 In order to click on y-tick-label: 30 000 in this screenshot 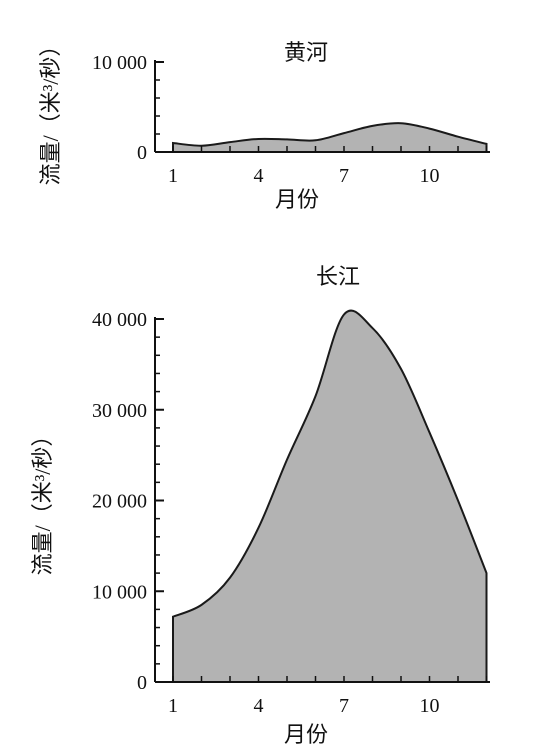, I will do `click(119, 411)`.